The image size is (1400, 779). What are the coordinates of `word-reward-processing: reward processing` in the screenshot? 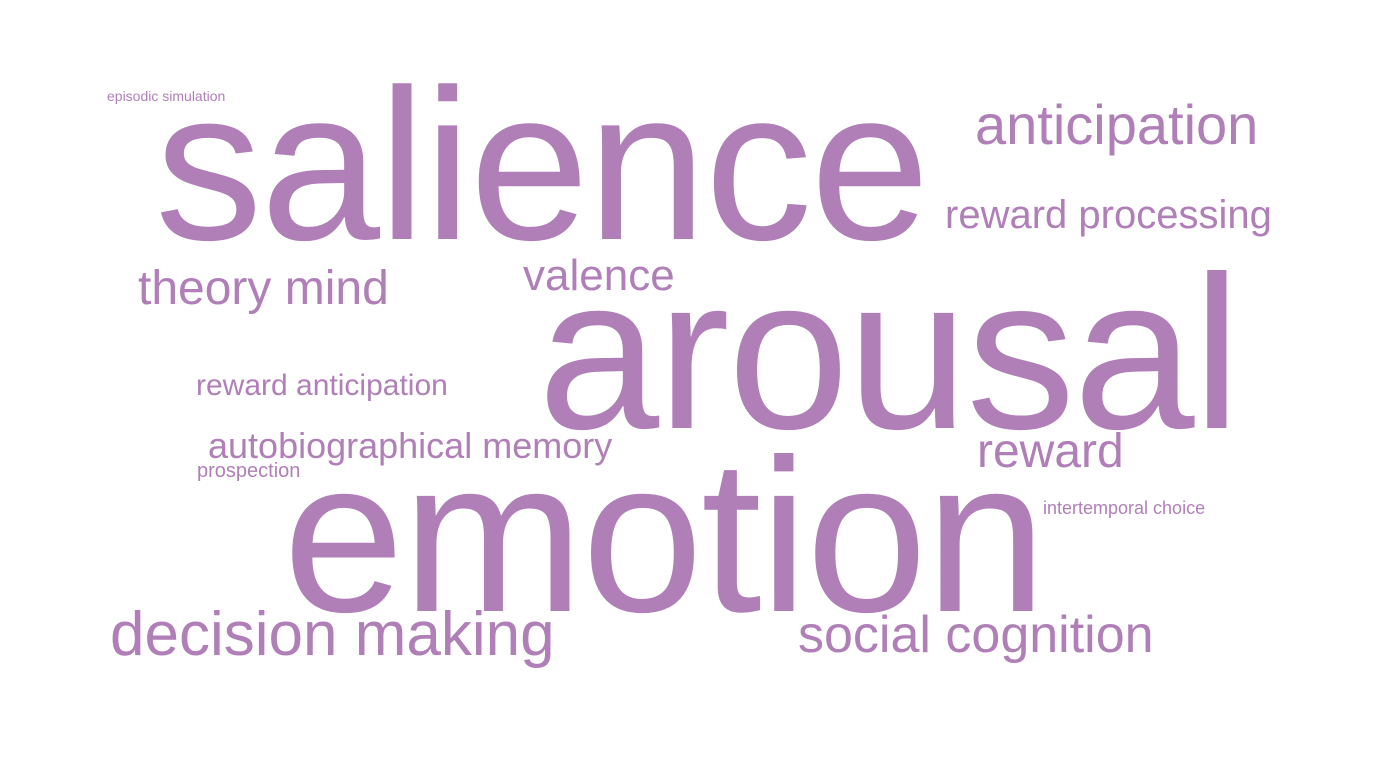 It's located at (1108, 215).